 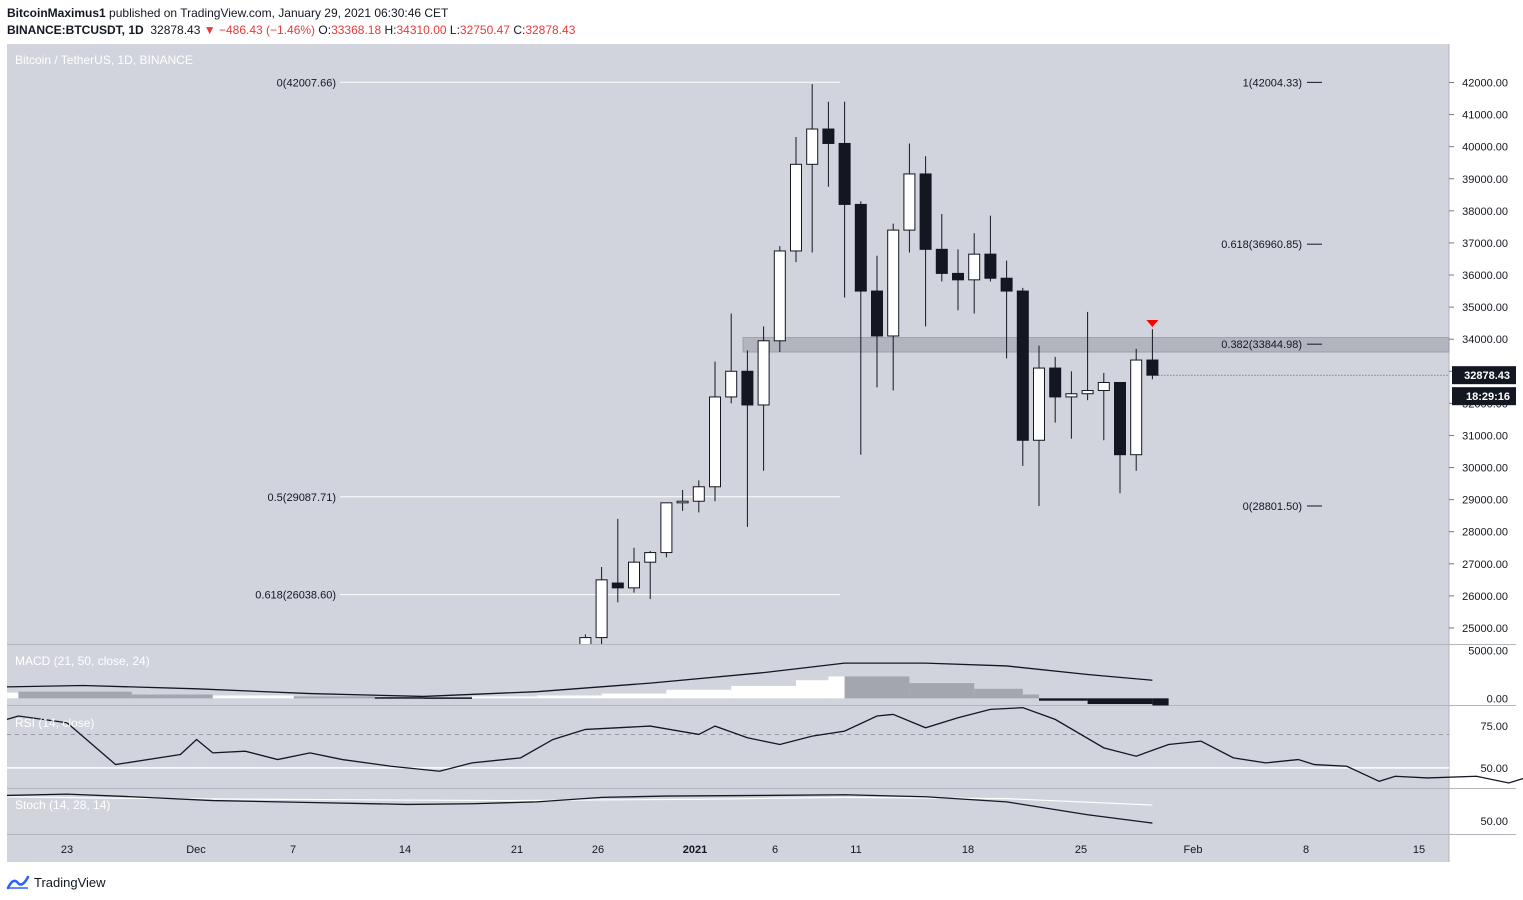 I want to click on rsi-tick-label: 75.00, so click(x=1494, y=727).